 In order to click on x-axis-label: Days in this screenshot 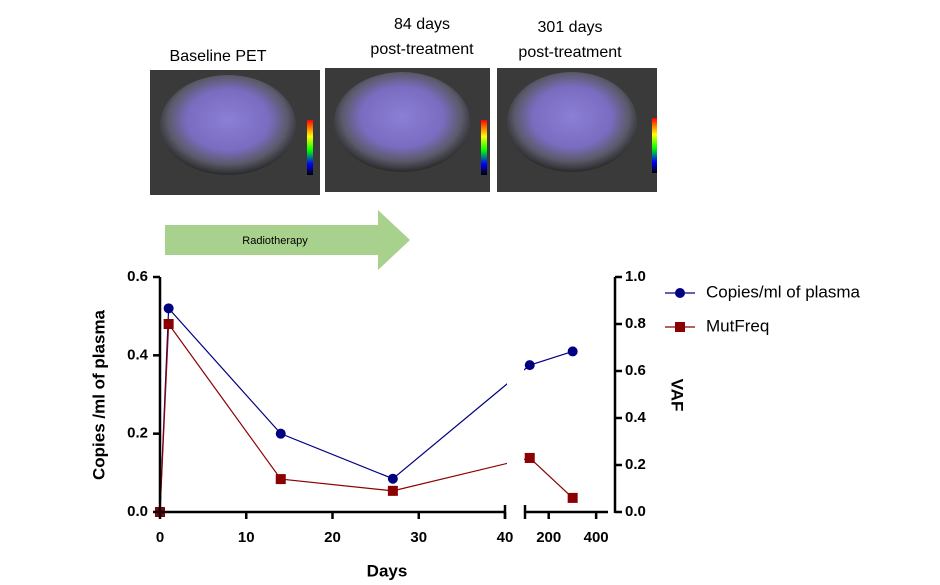, I will do `click(387, 570)`.